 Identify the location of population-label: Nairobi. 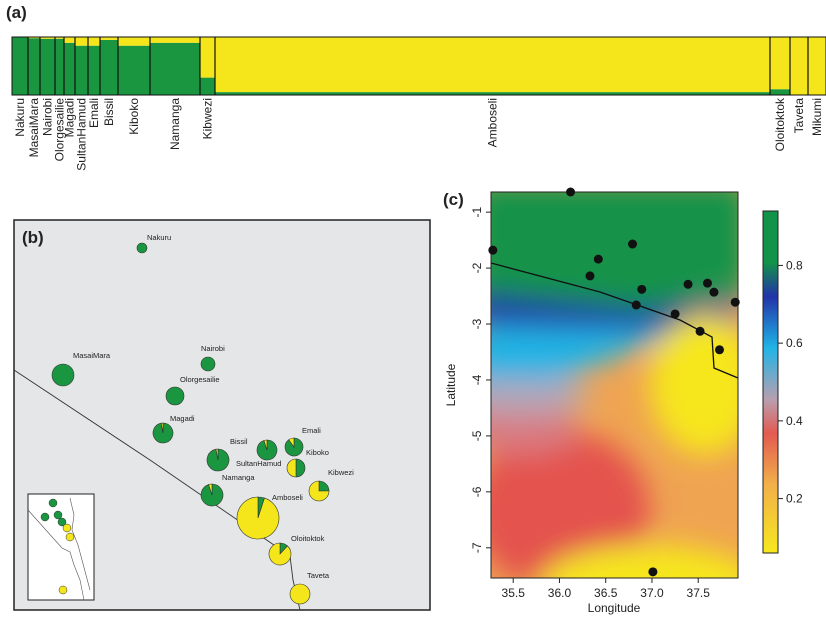
(48, 117).